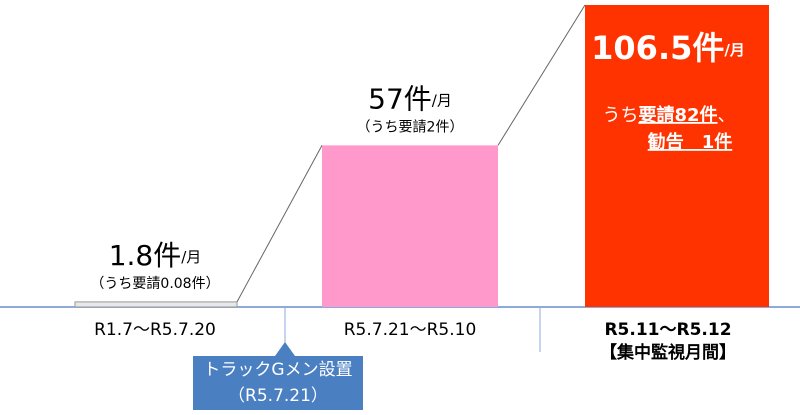  I want to click on period-note: 【集中監視月間】, so click(668, 352).